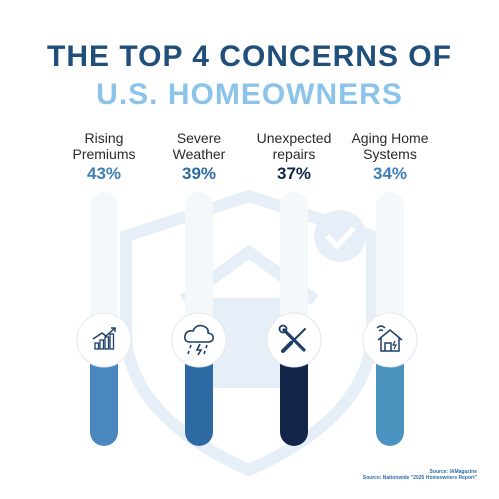  Describe the element at coordinates (390, 173) in the screenshot. I see `value-label: 34%` at that location.